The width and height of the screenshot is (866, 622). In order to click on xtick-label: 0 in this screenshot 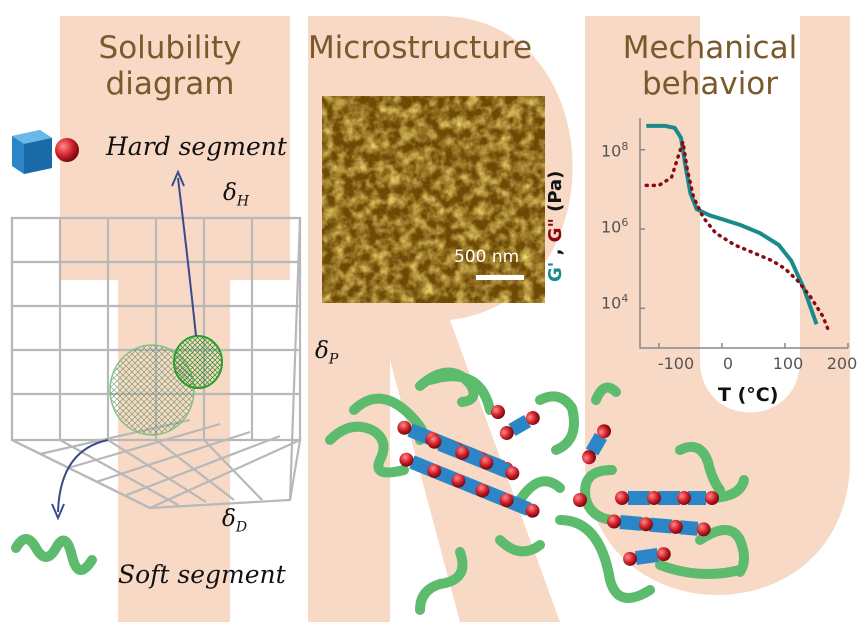, I will do `click(728, 363)`.